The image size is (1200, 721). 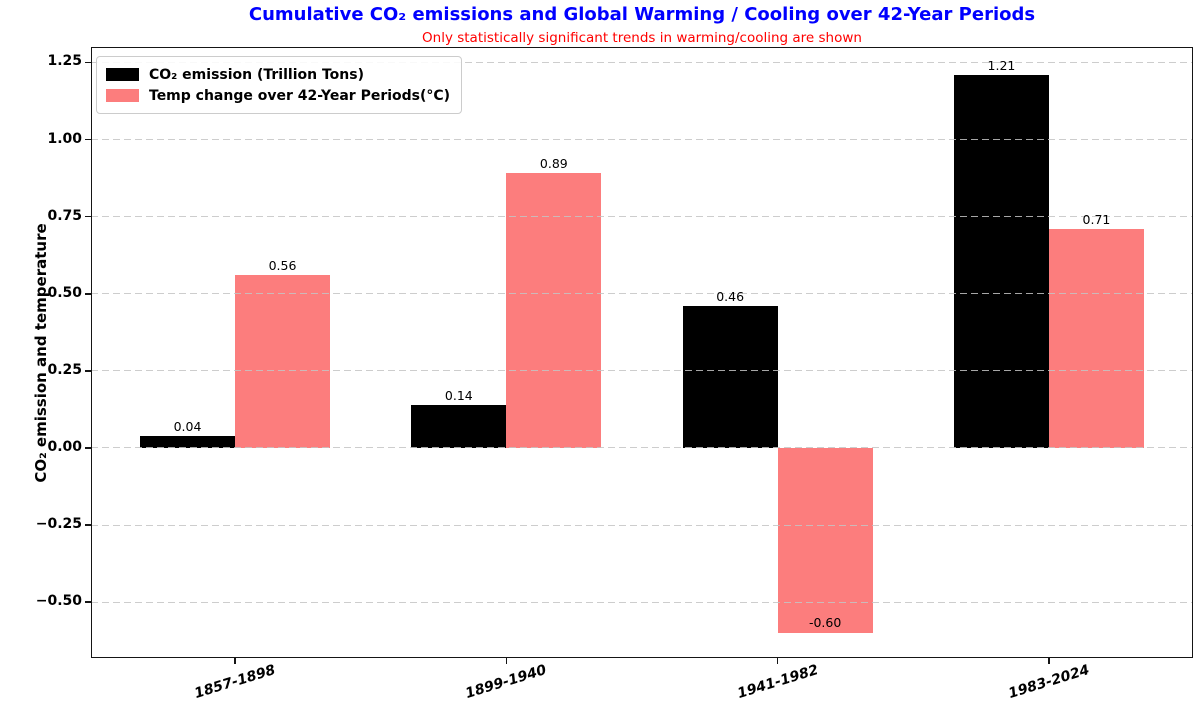 I want to click on bar-value-label-temp-1899-1940: 0.89, so click(x=553, y=164).